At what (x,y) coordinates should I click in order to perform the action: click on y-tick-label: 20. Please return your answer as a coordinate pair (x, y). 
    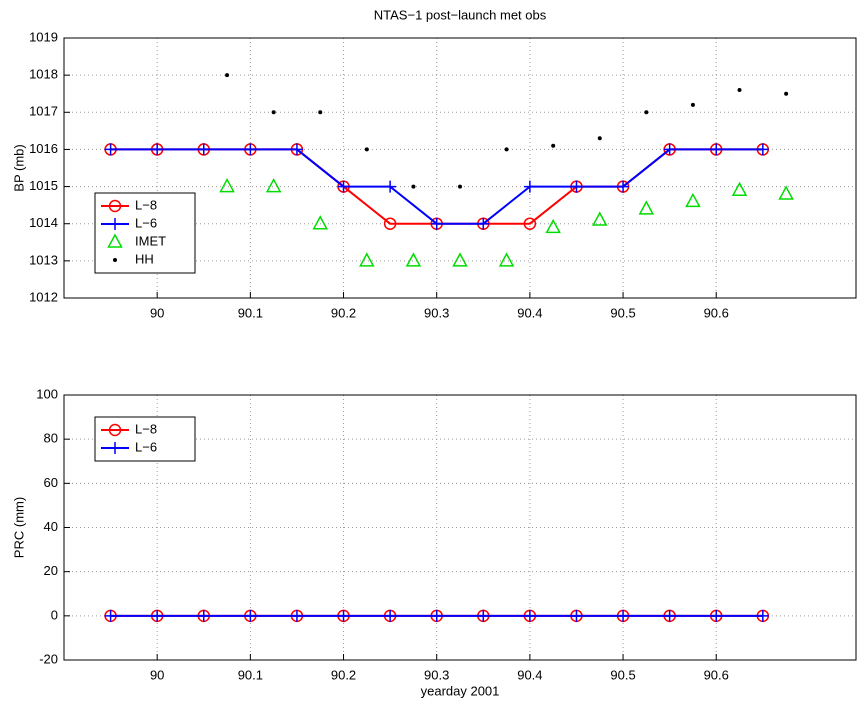
    Looking at the image, I should click on (51, 570).